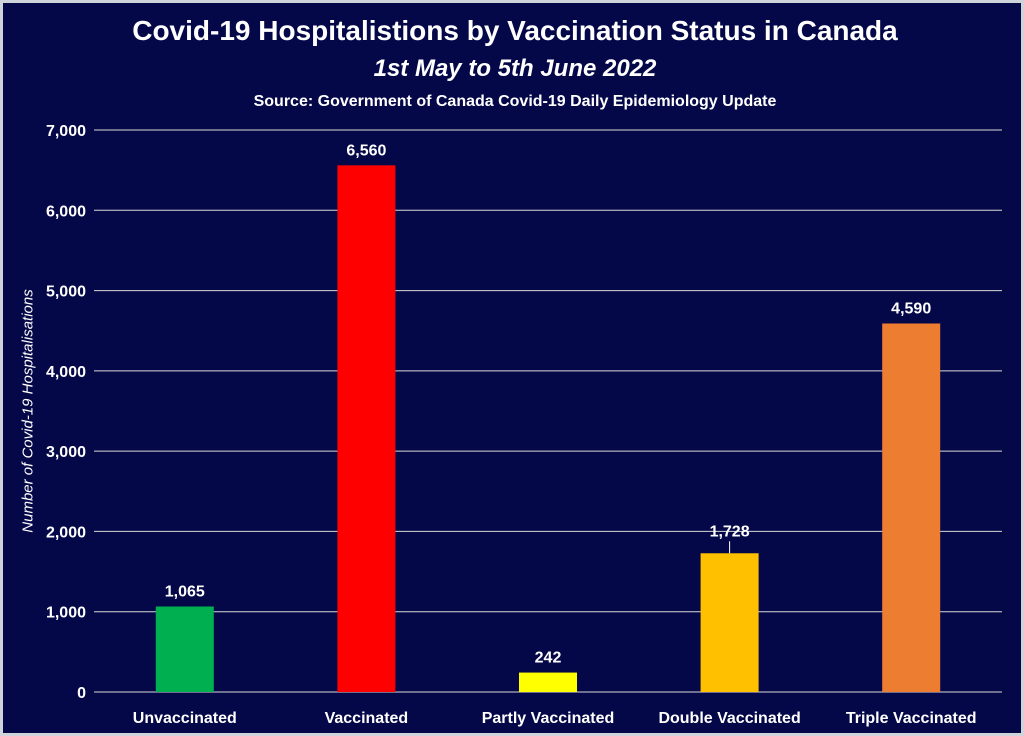 This screenshot has width=1024, height=736. What do you see at coordinates (367, 718) in the screenshot?
I see `x-tick-label: Vaccinated` at bounding box center [367, 718].